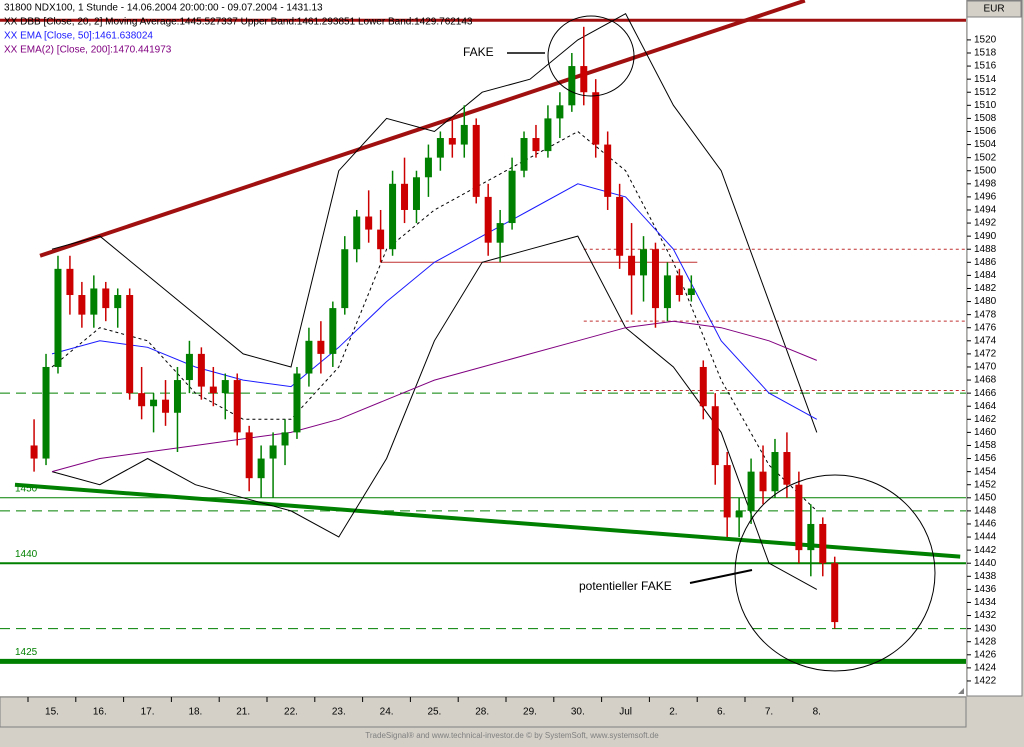  What do you see at coordinates (985, 589) in the screenshot?
I see `y-tick-label: 1436` at bounding box center [985, 589].